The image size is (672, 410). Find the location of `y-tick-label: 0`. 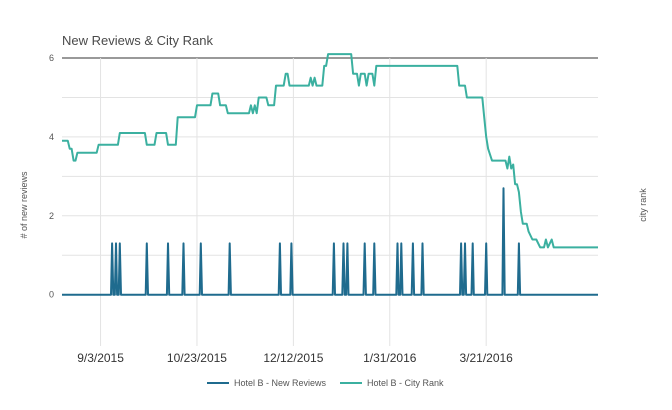

y-tick-label: 0 is located at coordinates (51, 295).